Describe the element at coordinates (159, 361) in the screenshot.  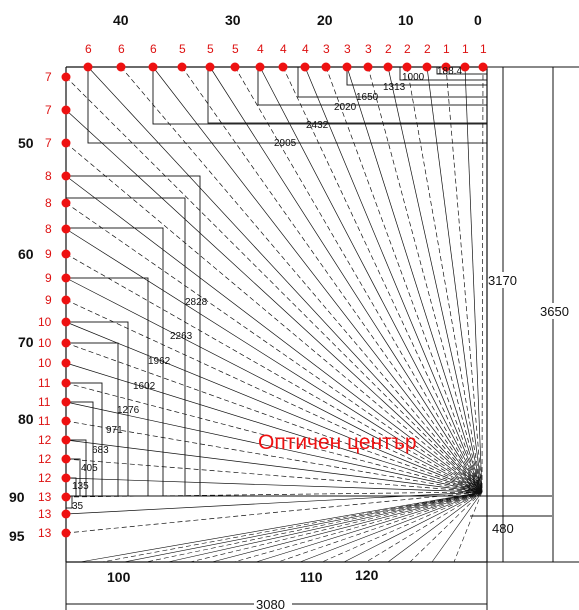
I see `box-value-label: 1962` at that location.